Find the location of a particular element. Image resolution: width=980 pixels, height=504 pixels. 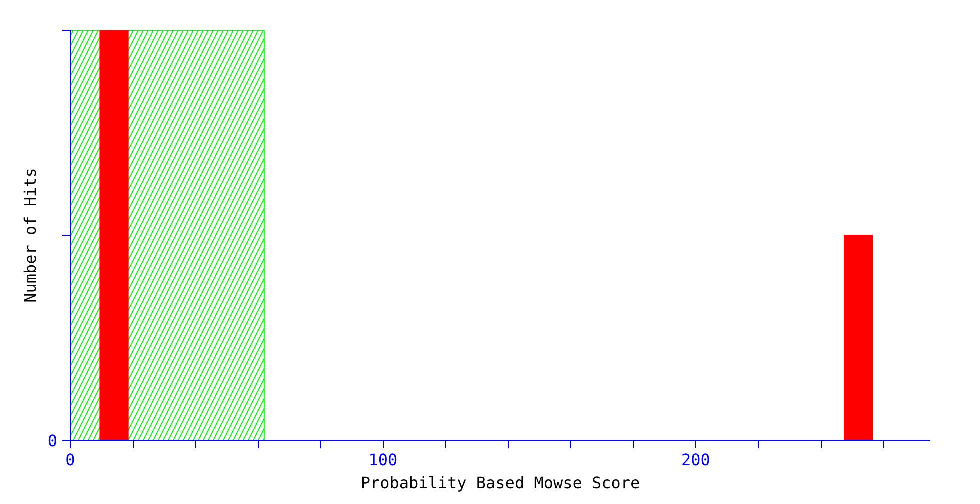

x-tick-label: 100 is located at coordinates (383, 460).